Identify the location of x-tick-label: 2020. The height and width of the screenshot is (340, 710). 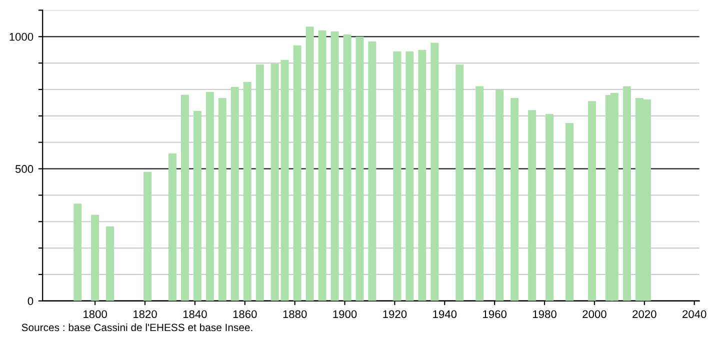
(644, 314).